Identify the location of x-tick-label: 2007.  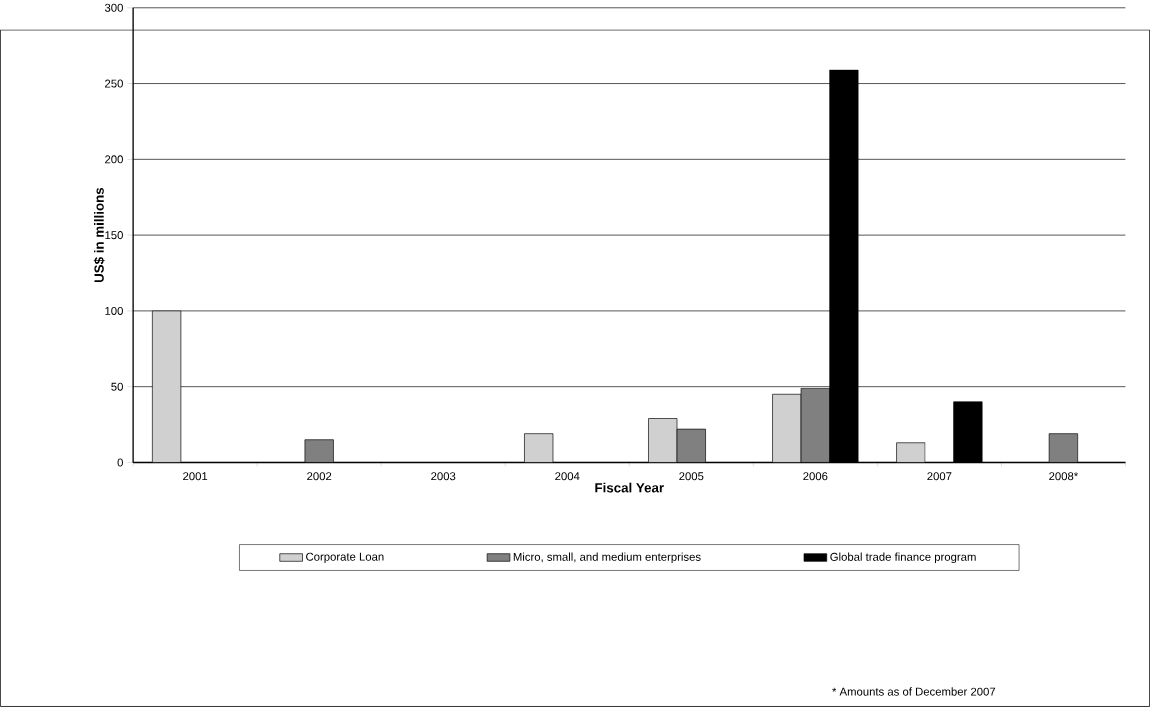
(939, 476).